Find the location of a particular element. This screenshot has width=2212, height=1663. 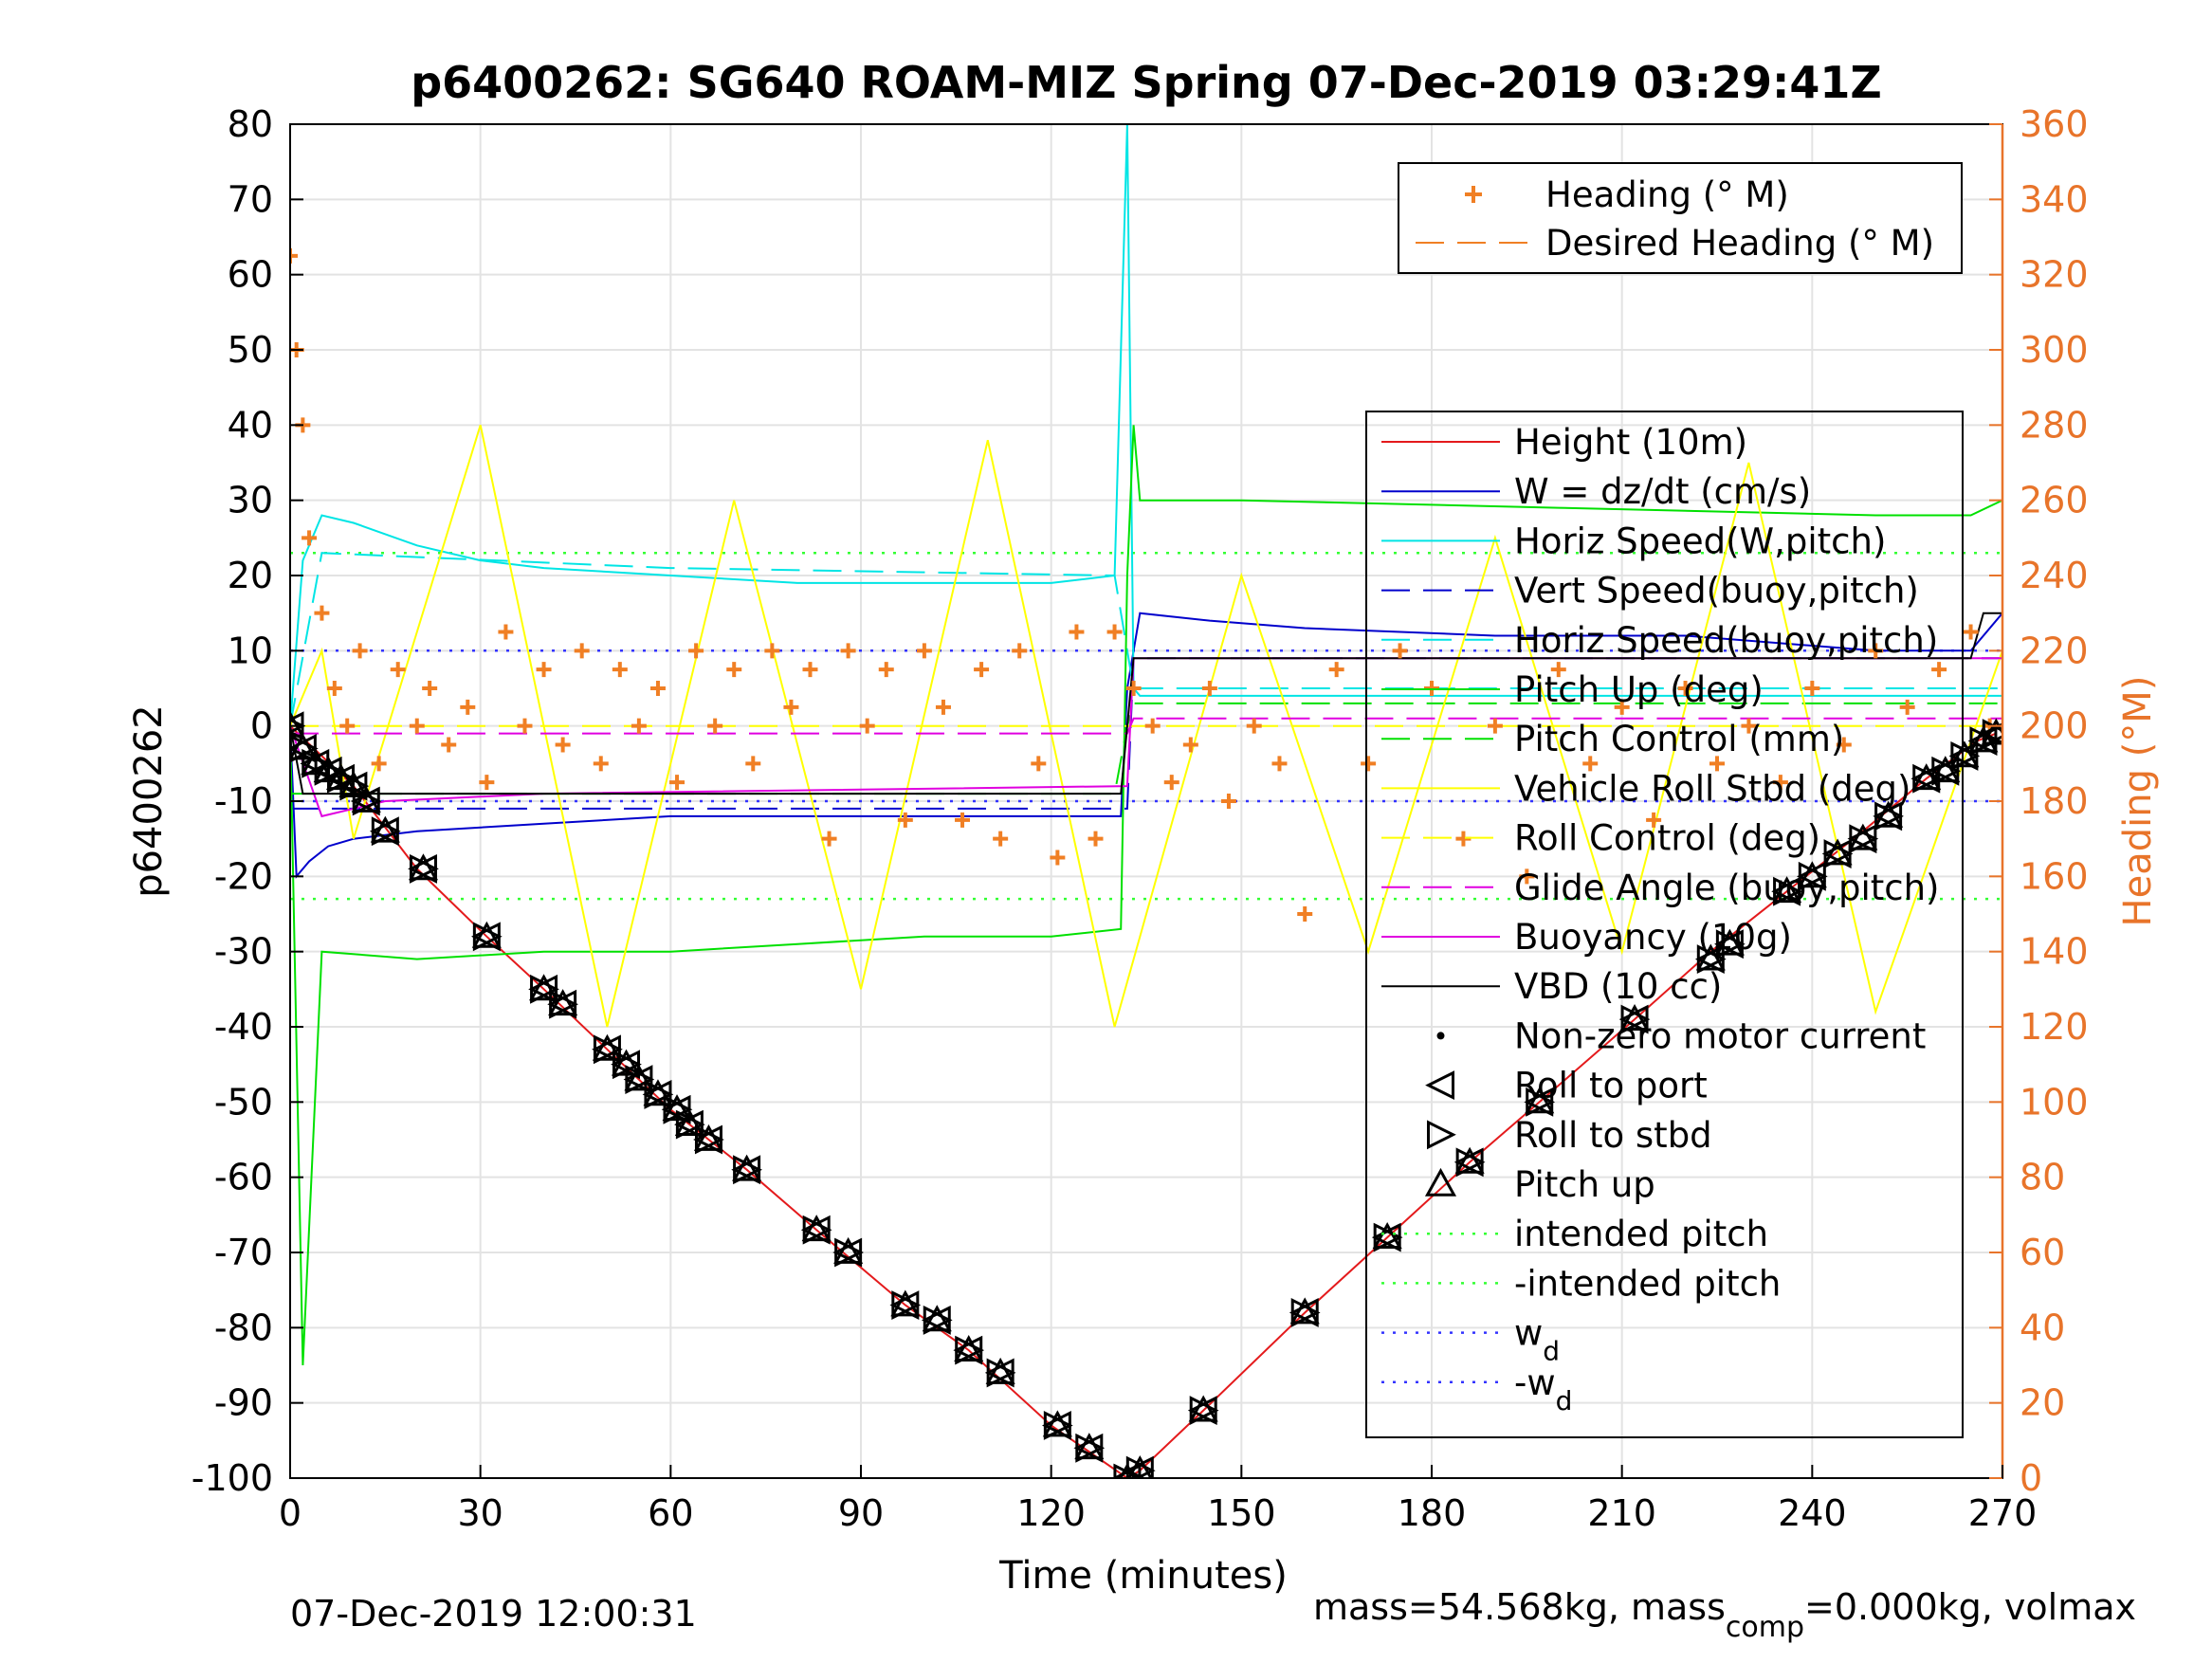

y-tick-label: -90 is located at coordinates (243, 1403).